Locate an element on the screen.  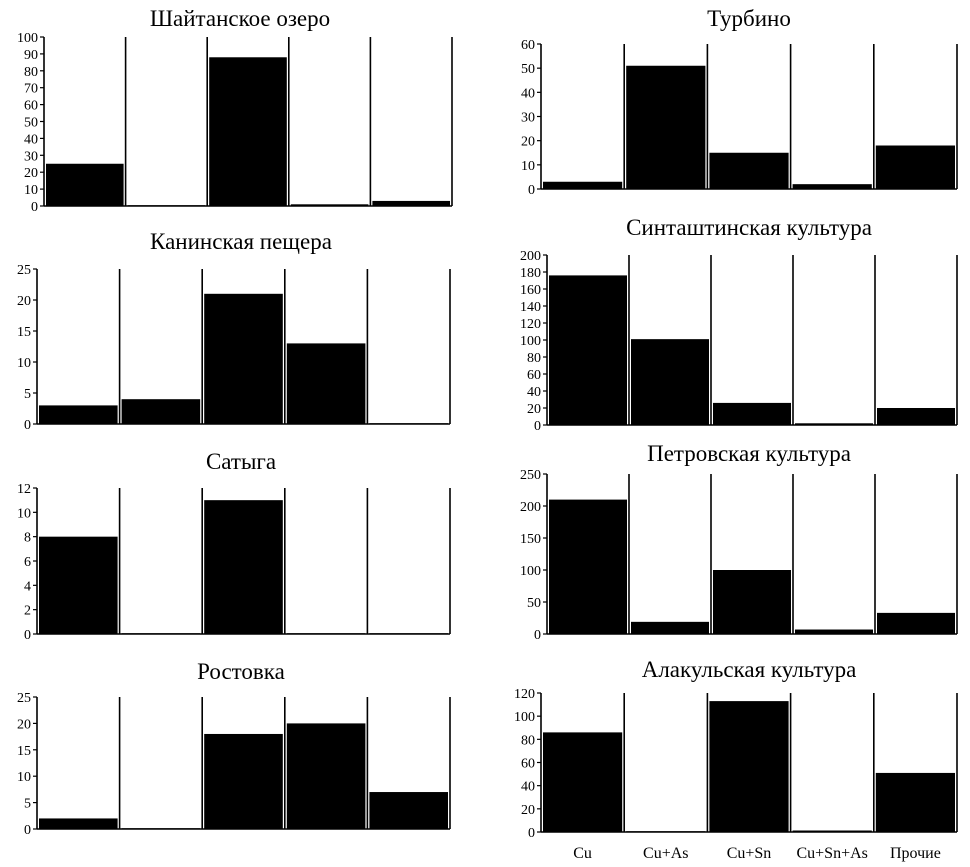
chart-title: Шайтанское озеро is located at coordinates (240, 18).